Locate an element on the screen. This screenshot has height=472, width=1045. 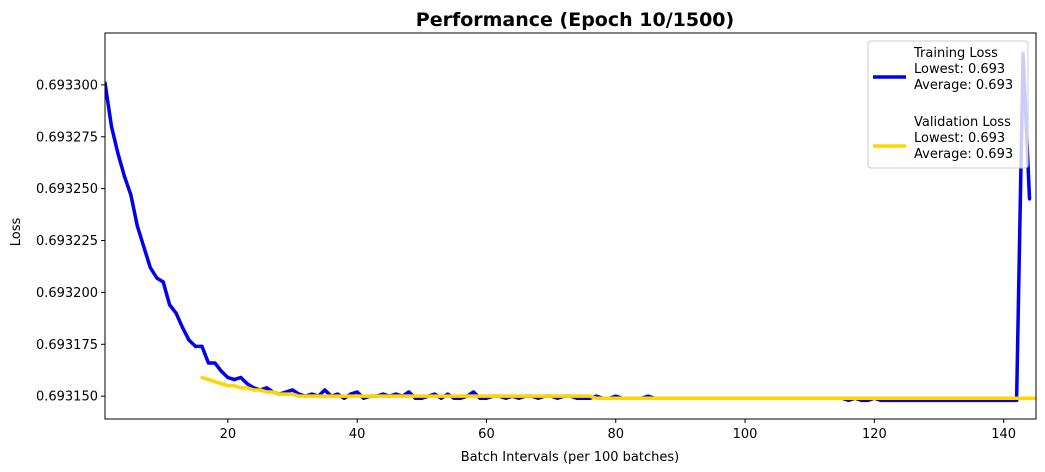
legend-marker is located at coordinates (889, 146).